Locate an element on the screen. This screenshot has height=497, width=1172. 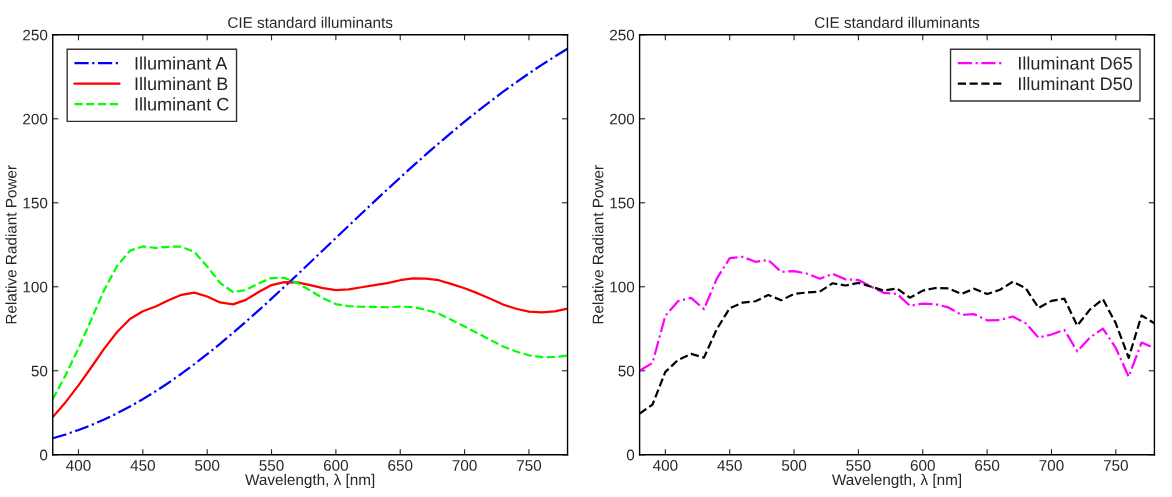
legend-label: Illuminant D50 is located at coordinates (1076, 83).